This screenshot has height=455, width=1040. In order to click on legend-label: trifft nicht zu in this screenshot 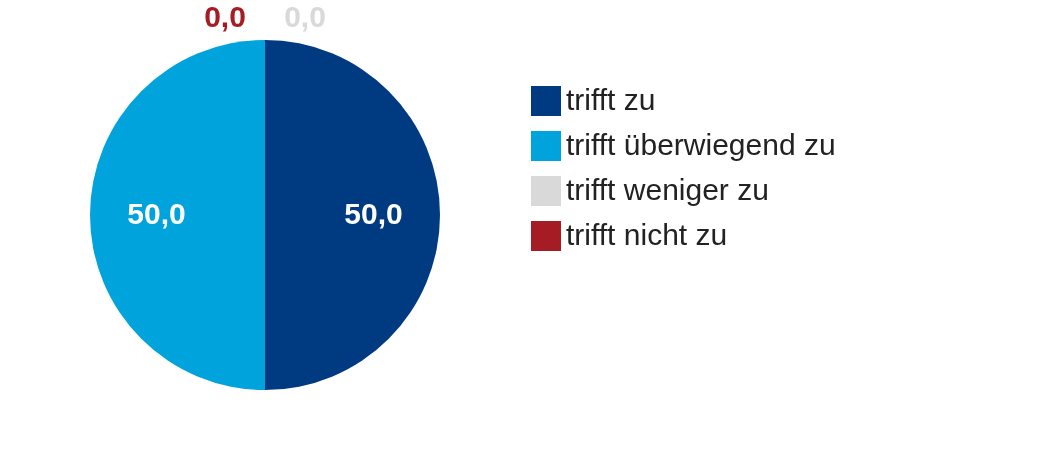, I will do `click(647, 234)`.